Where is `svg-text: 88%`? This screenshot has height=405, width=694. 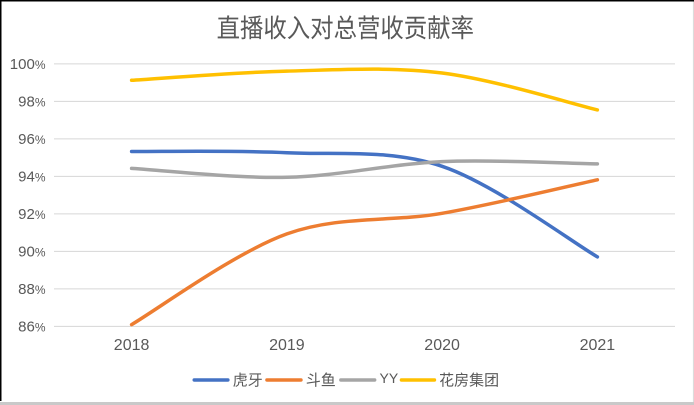 svg-text: 88% is located at coordinates (32, 289).